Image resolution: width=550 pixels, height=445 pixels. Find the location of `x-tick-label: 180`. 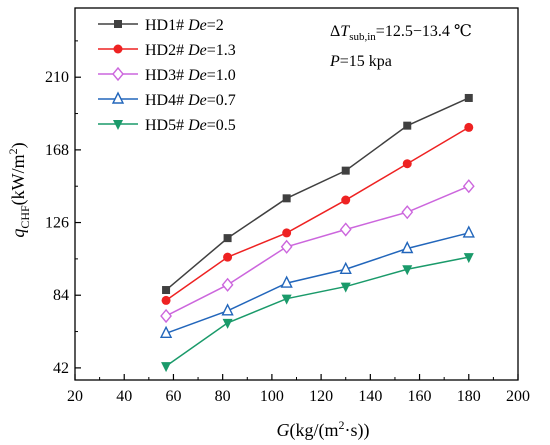

x-tick-label: 180 is located at coordinates (469, 396).